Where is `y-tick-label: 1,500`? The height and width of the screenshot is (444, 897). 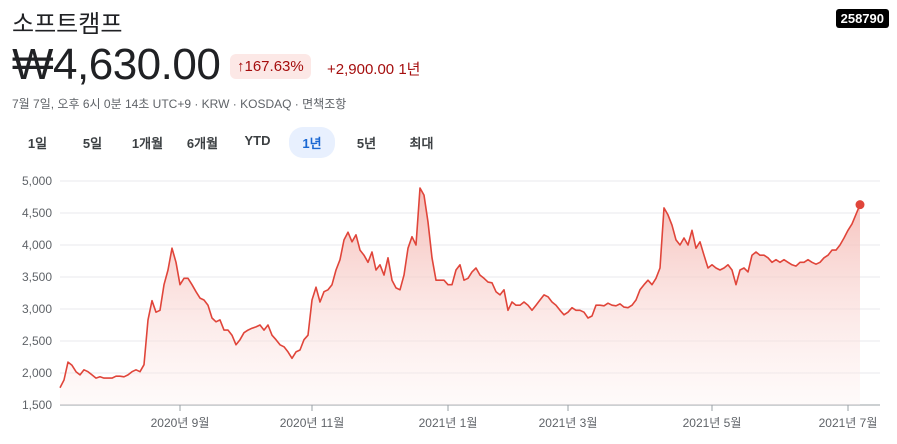 y-tick-label: 1,500 is located at coordinates (37, 405).